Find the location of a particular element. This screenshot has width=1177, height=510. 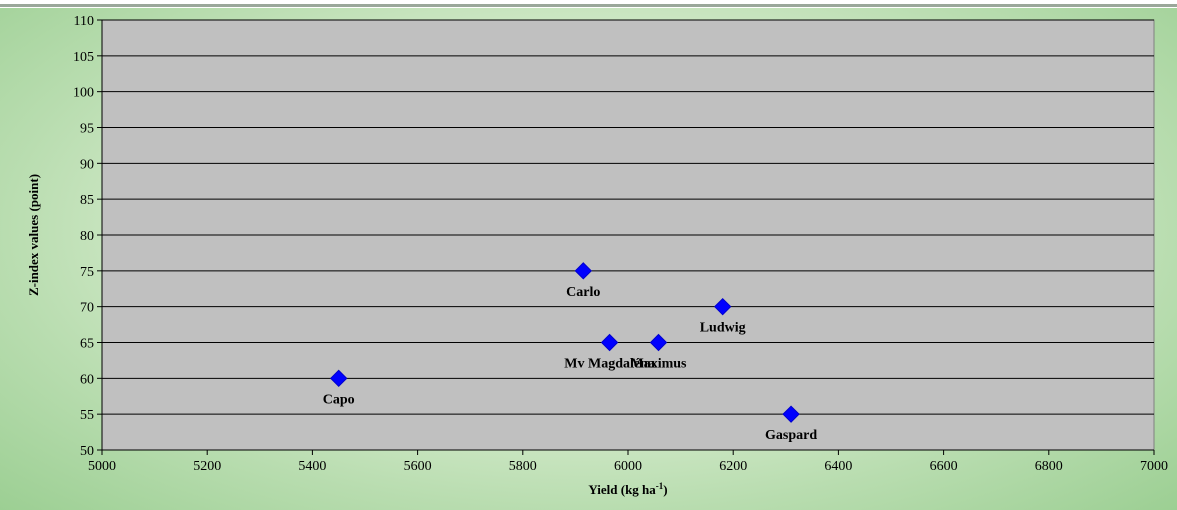

x-tick-label: 5400 is located at coordinates (312, 466).